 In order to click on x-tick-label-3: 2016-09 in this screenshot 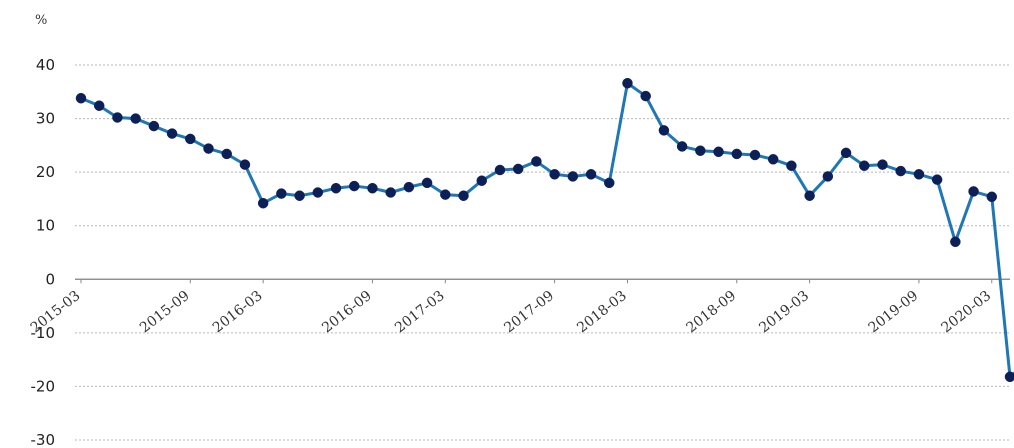, I will do `click(347, 312)`.